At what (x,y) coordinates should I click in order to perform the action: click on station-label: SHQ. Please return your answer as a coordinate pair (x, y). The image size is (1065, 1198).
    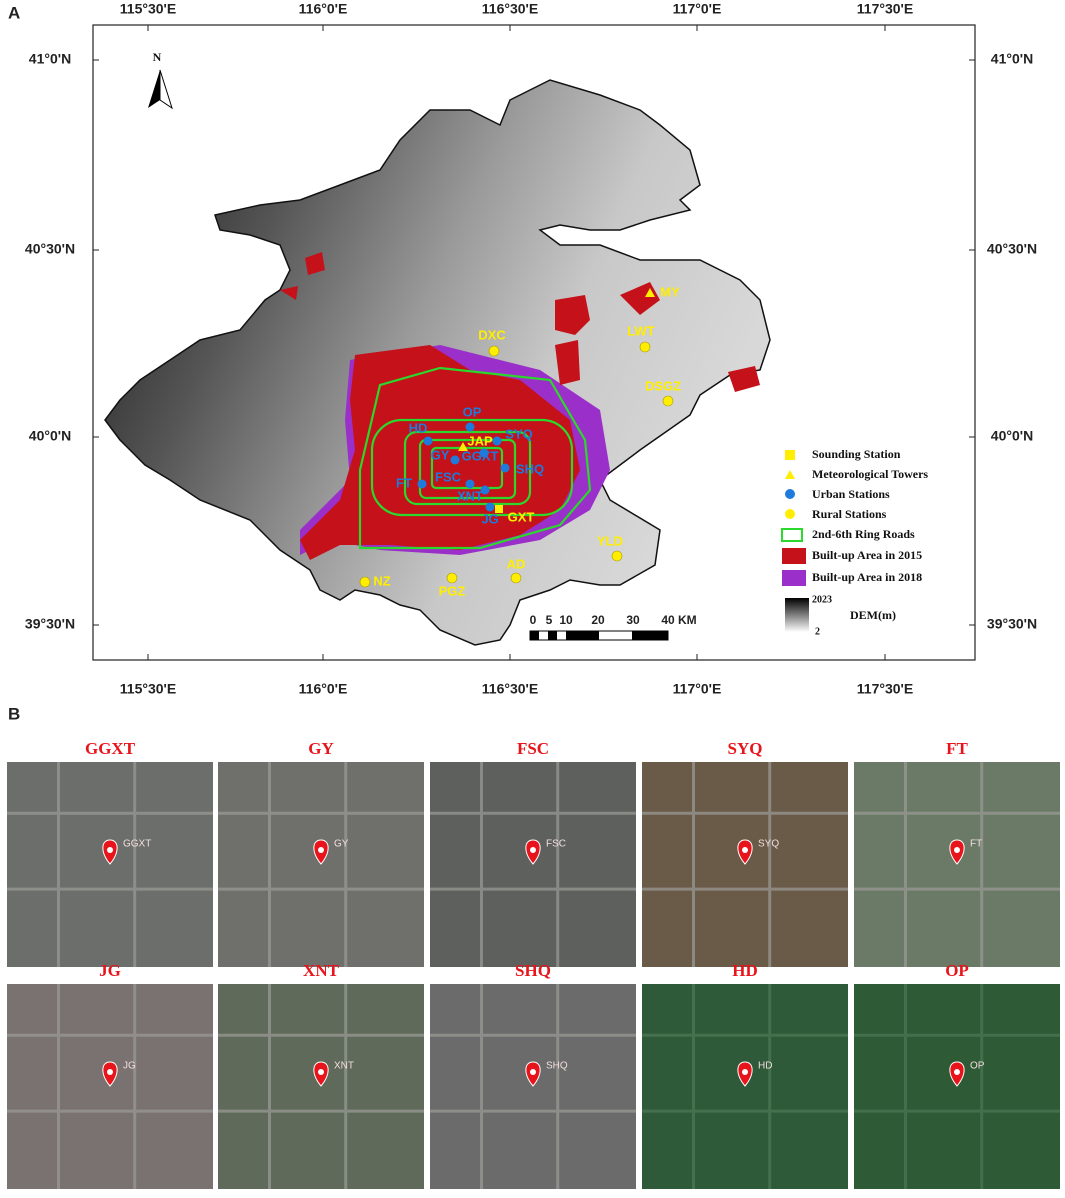
    Looking at the image, I should click on (530, 468).